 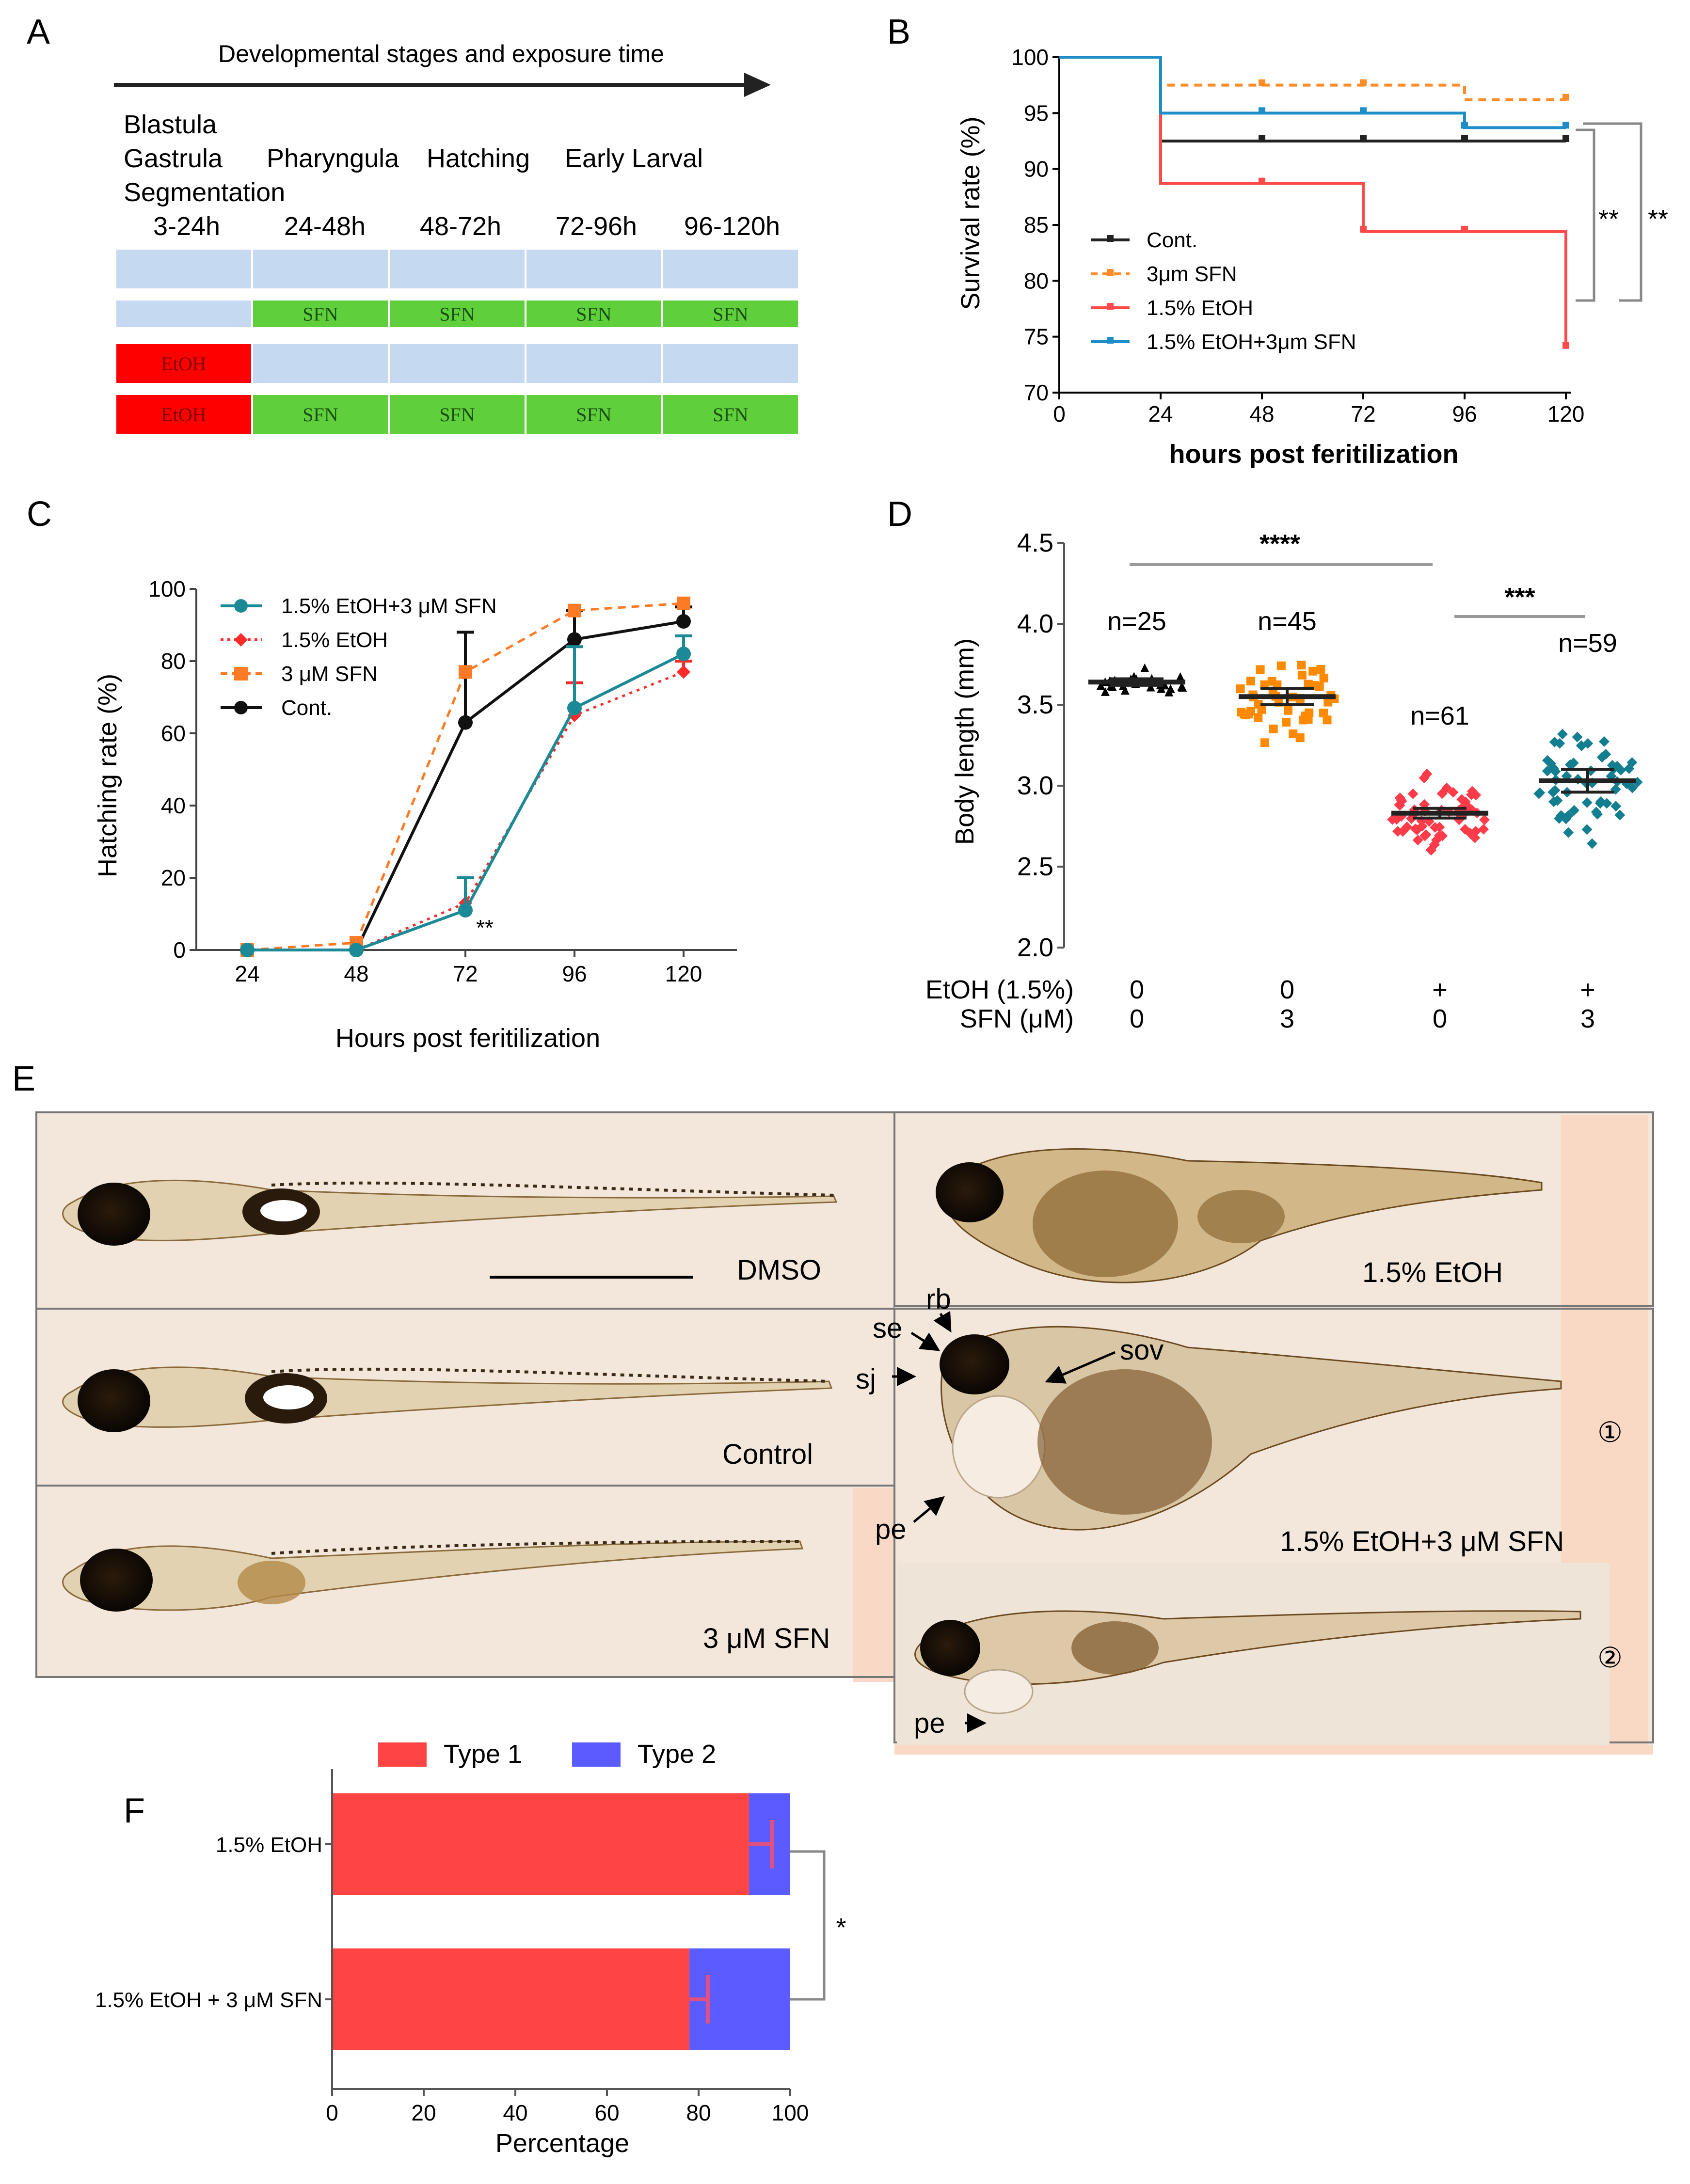 What do you see at coordinates (174, 158) in the screenshot?
I see `stage-gastrula: Gastrula` at bounding box center [174, 158].